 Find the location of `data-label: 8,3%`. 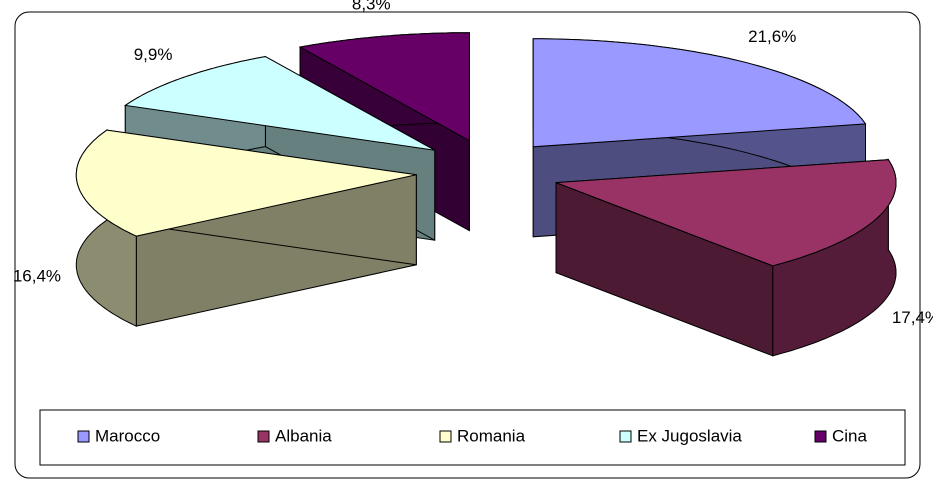

data-label: 8,3% is located at coordinates (371, 7).